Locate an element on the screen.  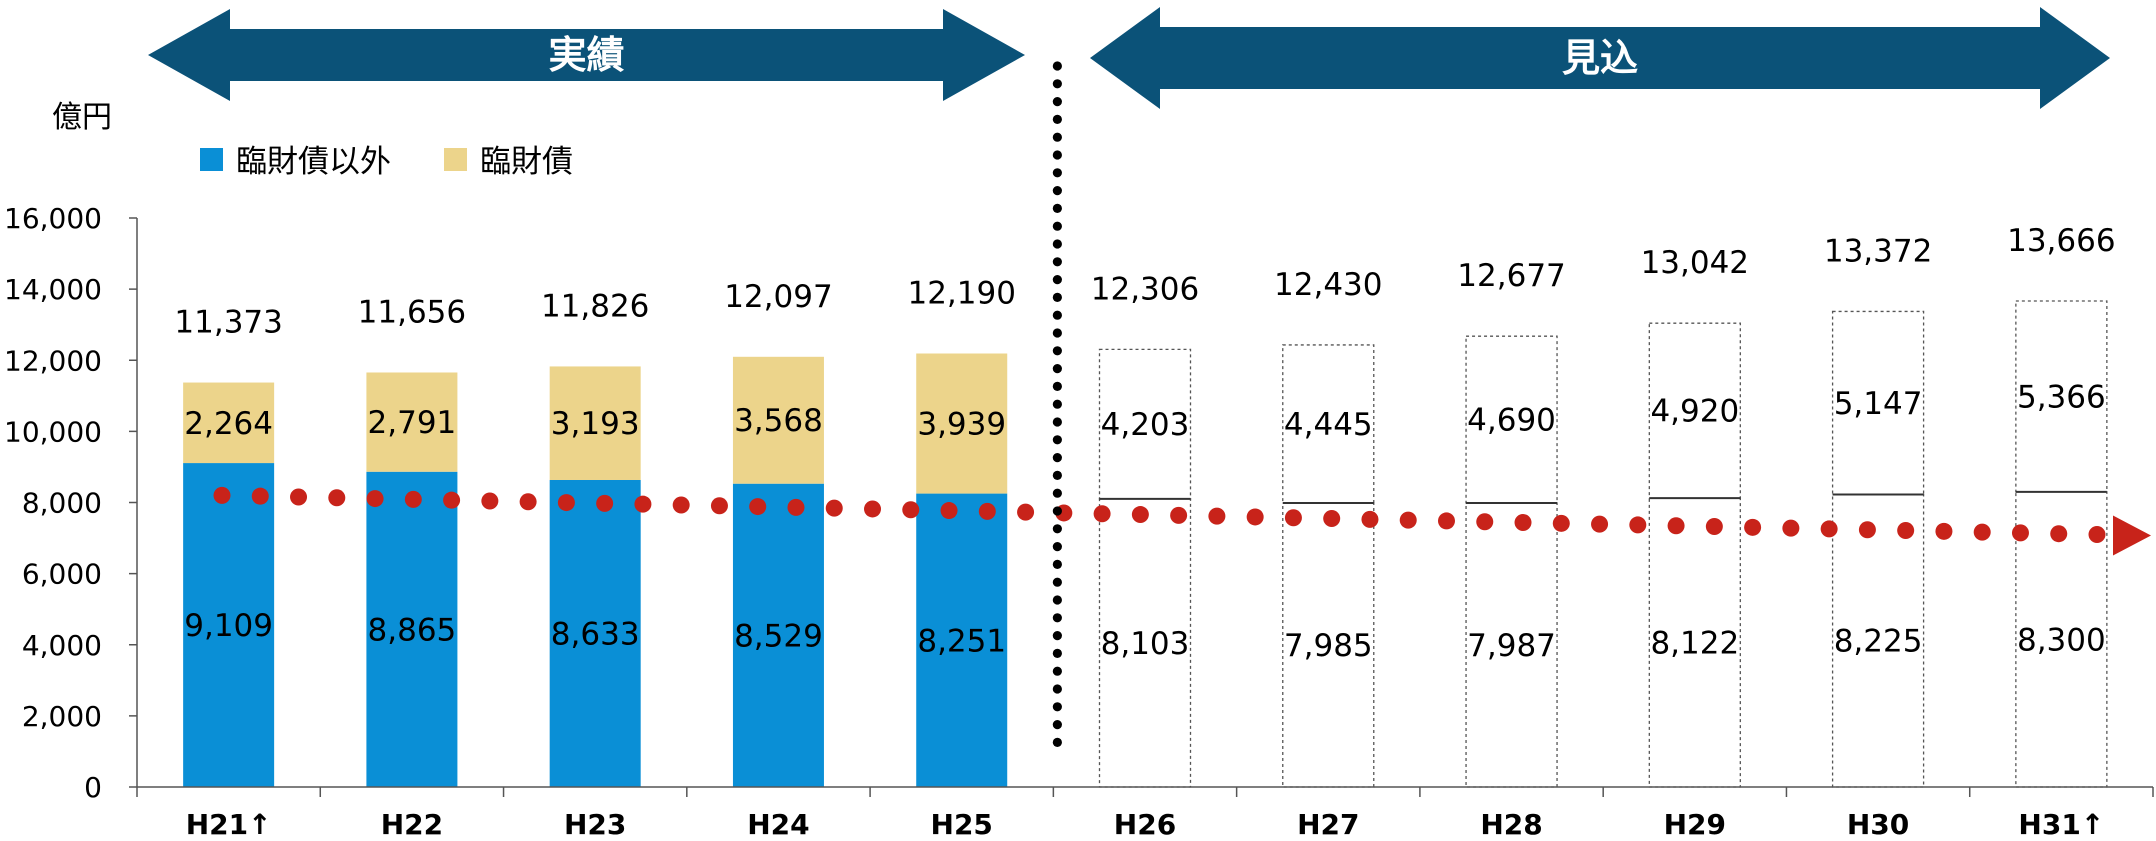
trend-line is located at coordinates (1182, 521).